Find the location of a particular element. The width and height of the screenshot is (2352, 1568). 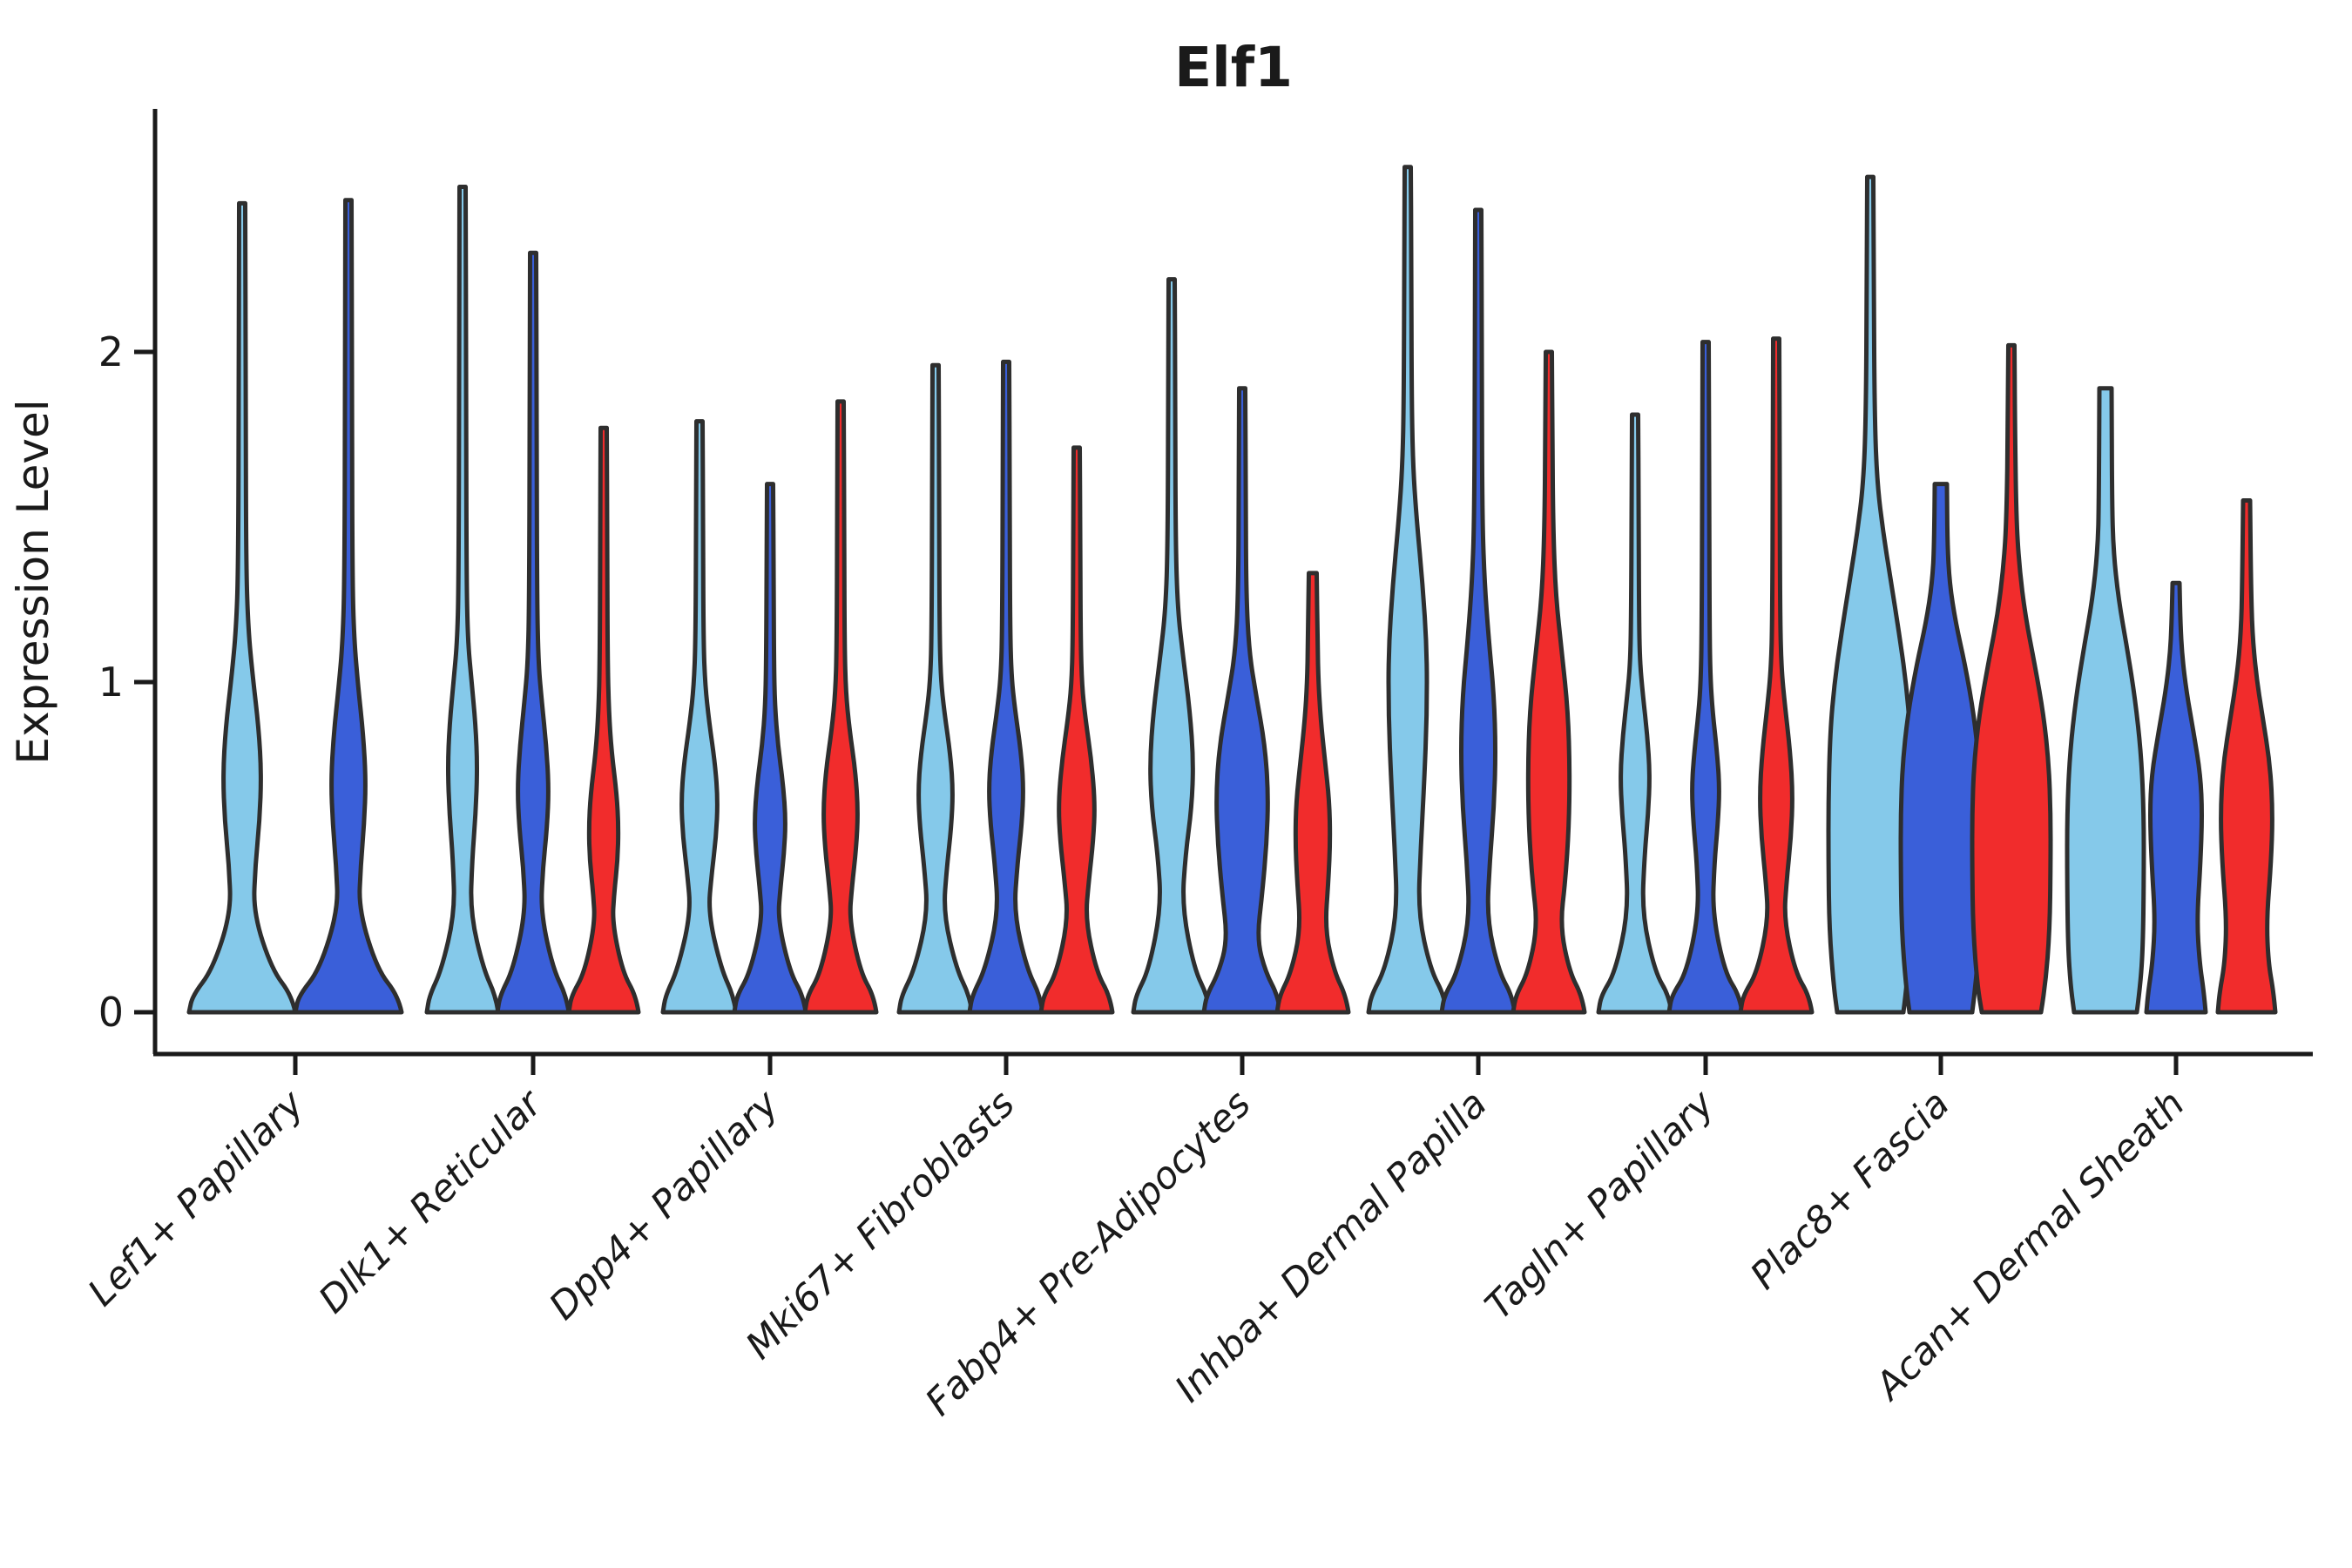

violin-acan-dermal-sheath-light_blue is located at coordinates (2105, 700).